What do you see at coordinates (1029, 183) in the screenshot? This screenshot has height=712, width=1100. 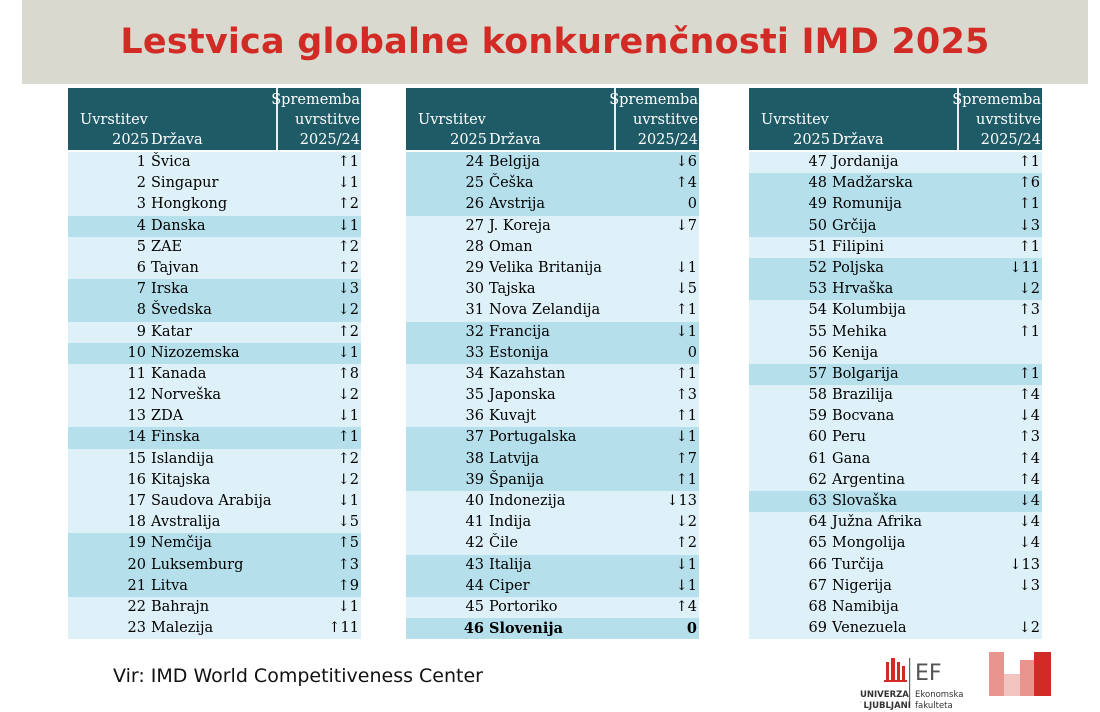 I see `change-cell: ↑6` at bounding box center [1029, 183].